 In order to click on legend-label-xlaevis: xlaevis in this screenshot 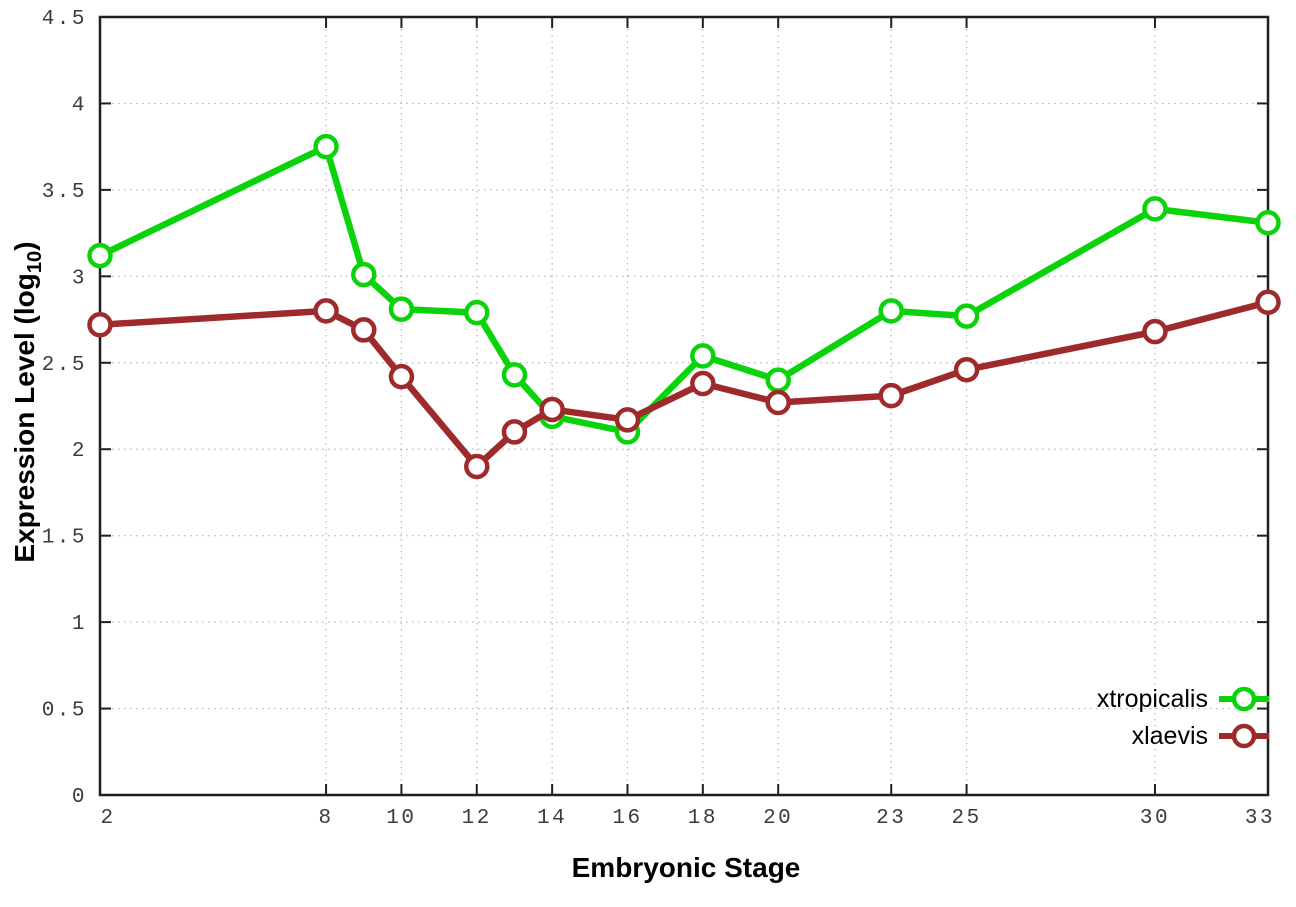, I will do `click(1169, 735)`.